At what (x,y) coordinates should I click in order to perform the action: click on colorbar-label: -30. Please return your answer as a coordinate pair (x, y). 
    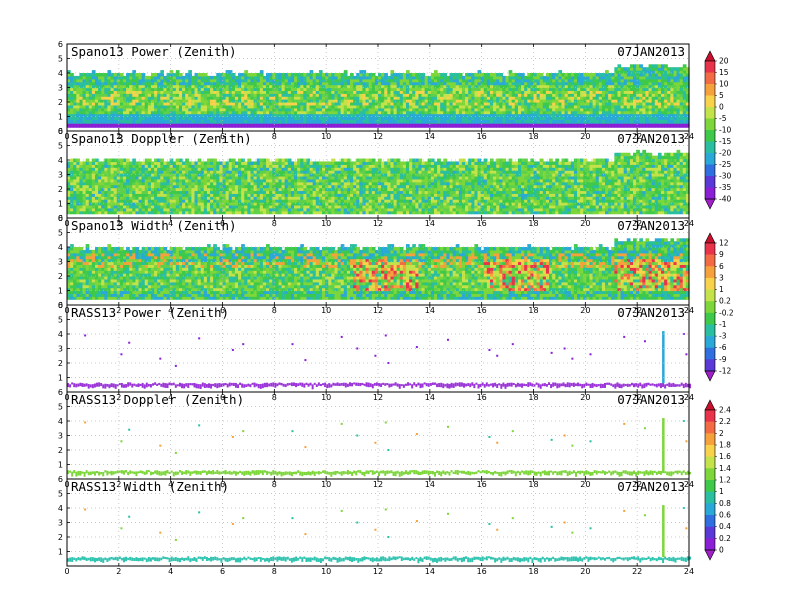
    Looking at the image, I should click on (725, 176).